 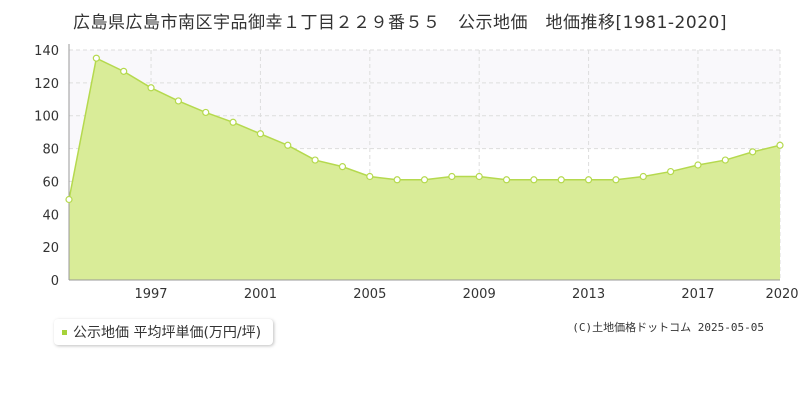 I want to click on y-tick-label: 80, so click(x=50, y=150).